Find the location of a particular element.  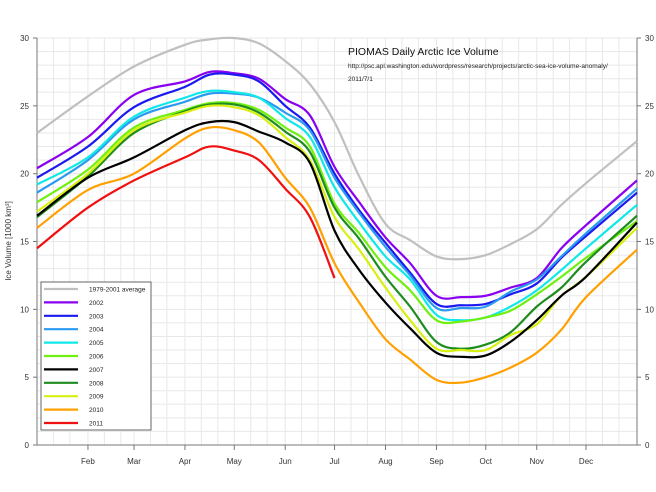

x-tick-label-may: May is located at coordinates (234, 461).